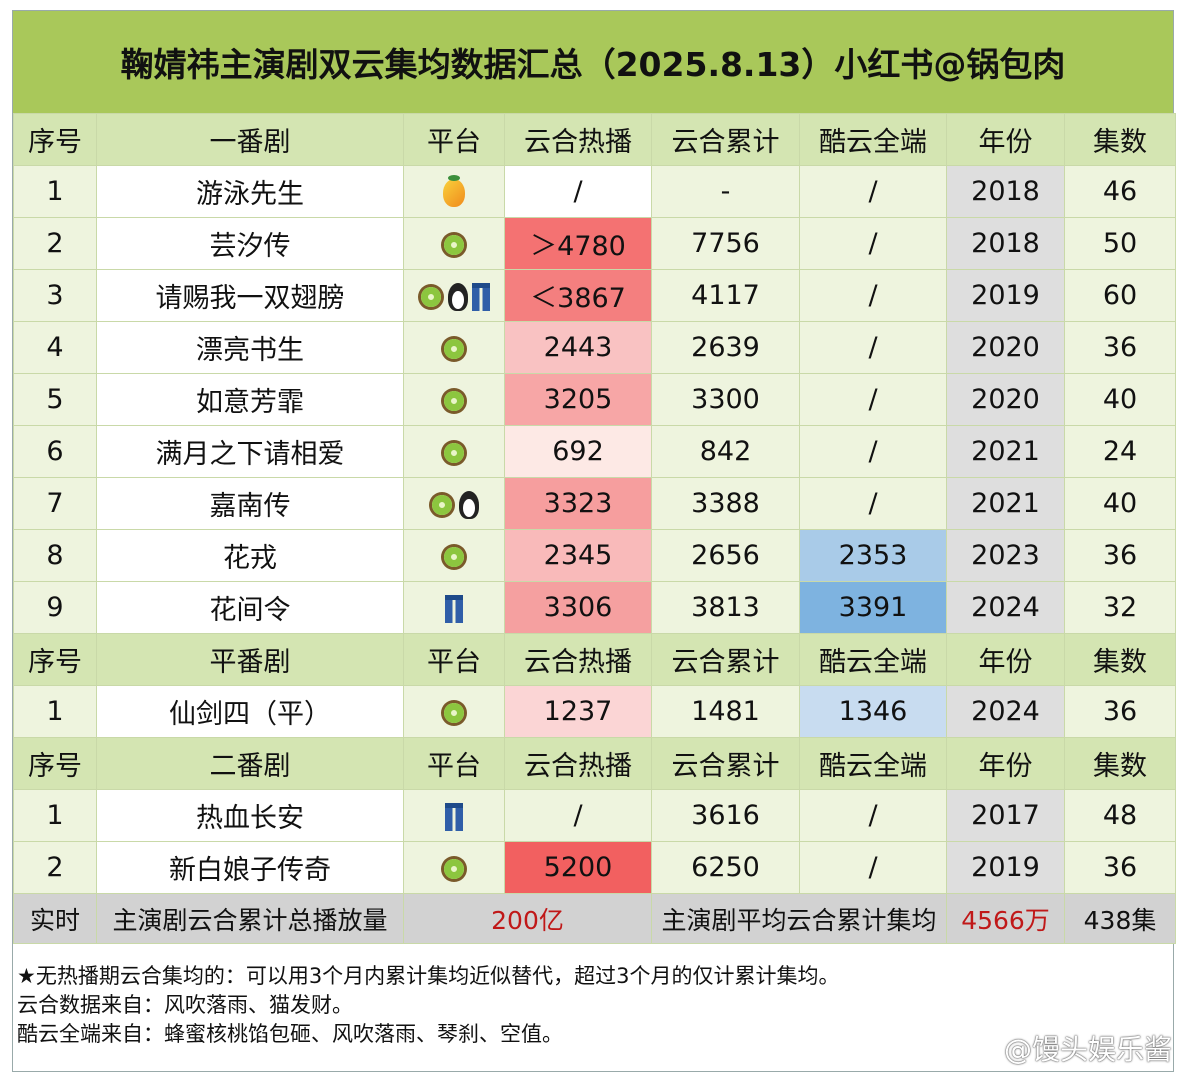  What do you see at coordinates (55, 347) in the screenshot?
I see `row-number-cell: 4` at bounding box center [55, 347].